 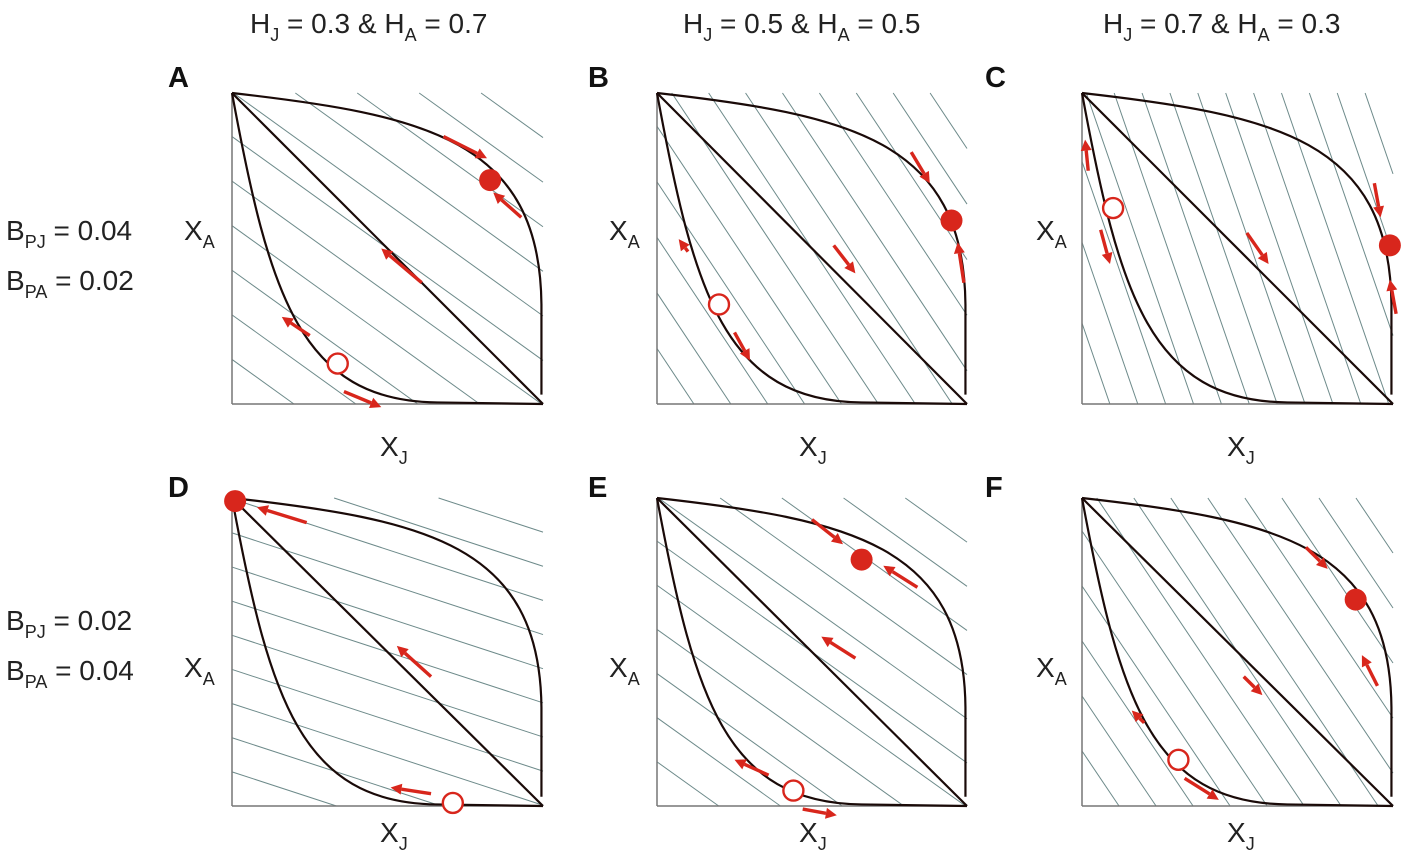 I want to click on row-2-bpj-label: BPJ = 0.02, so click(x=69, y=623).